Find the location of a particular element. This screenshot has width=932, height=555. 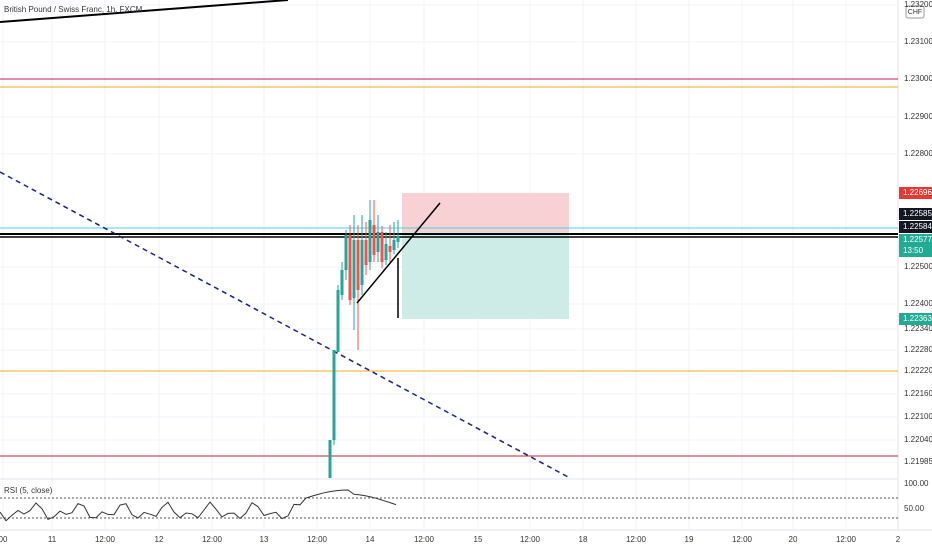

price-label: 1.22040 is located at coordinates (918, 439).